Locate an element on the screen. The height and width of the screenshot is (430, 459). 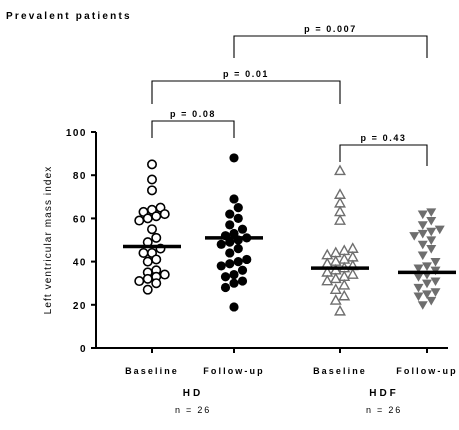
y-tick-label: 60 is located at coordinates (80, 219).